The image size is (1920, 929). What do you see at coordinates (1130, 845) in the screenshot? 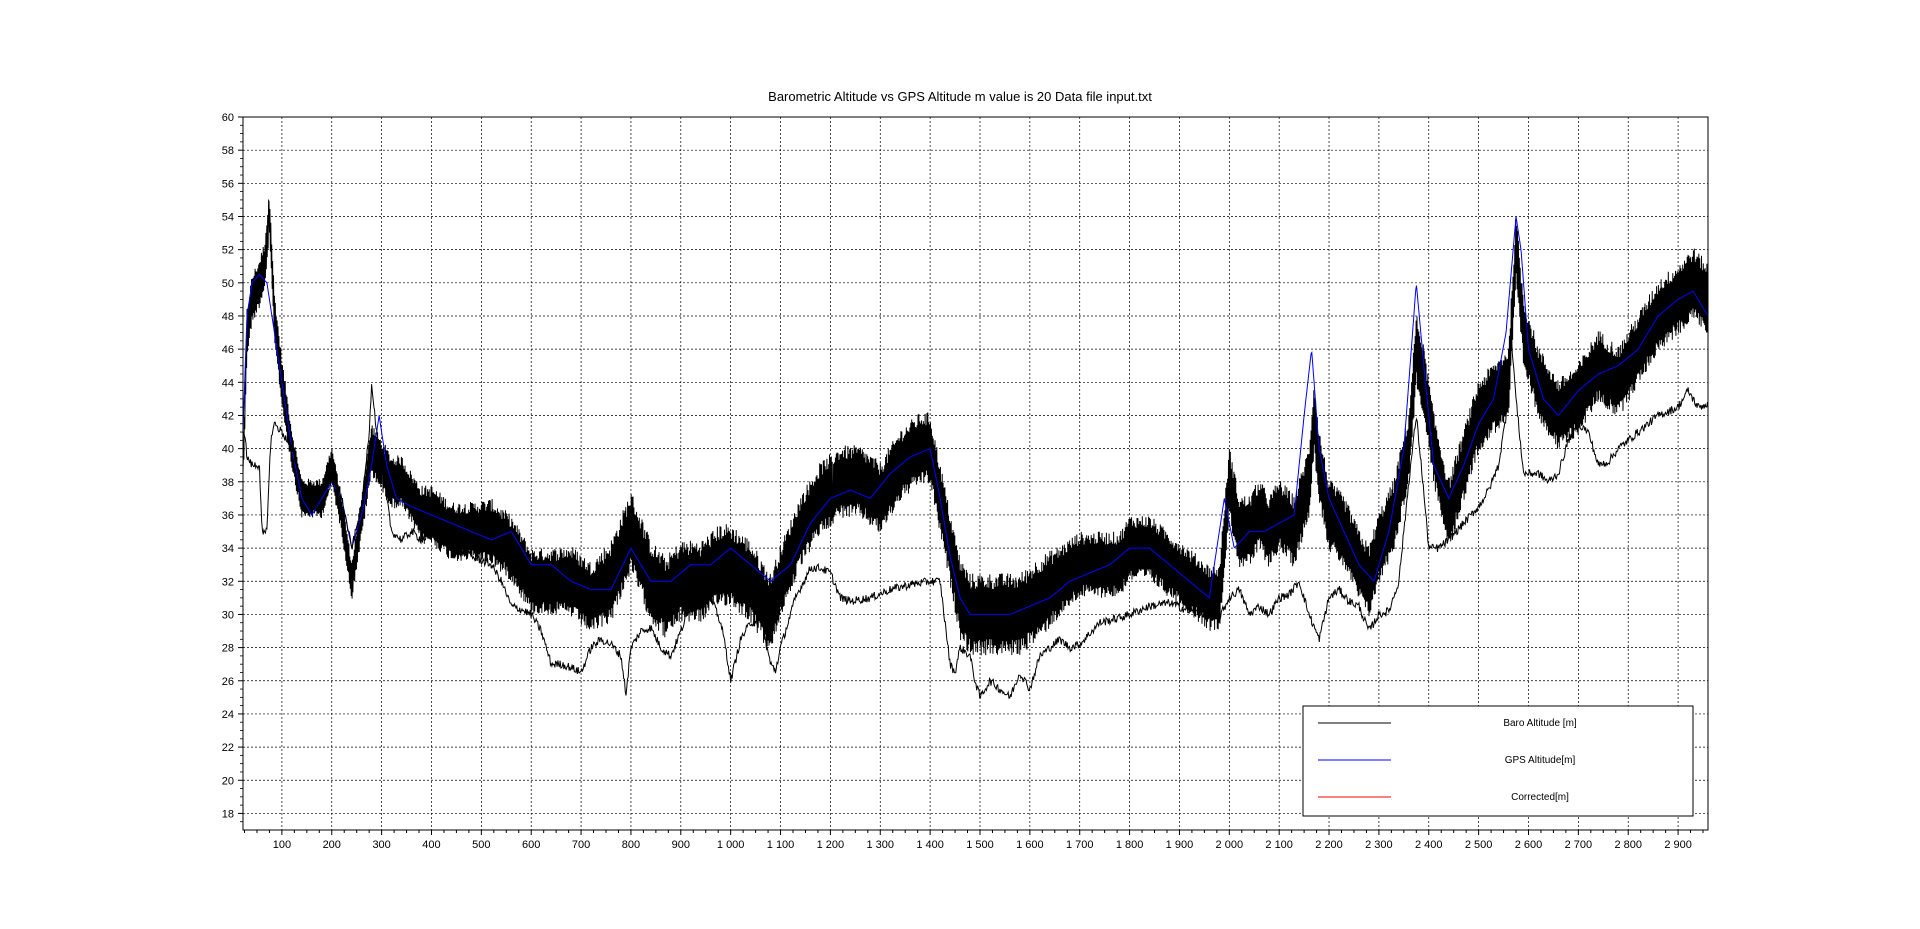
I see `x-tick-label: 1 800` at bounding box center [1130, 845].